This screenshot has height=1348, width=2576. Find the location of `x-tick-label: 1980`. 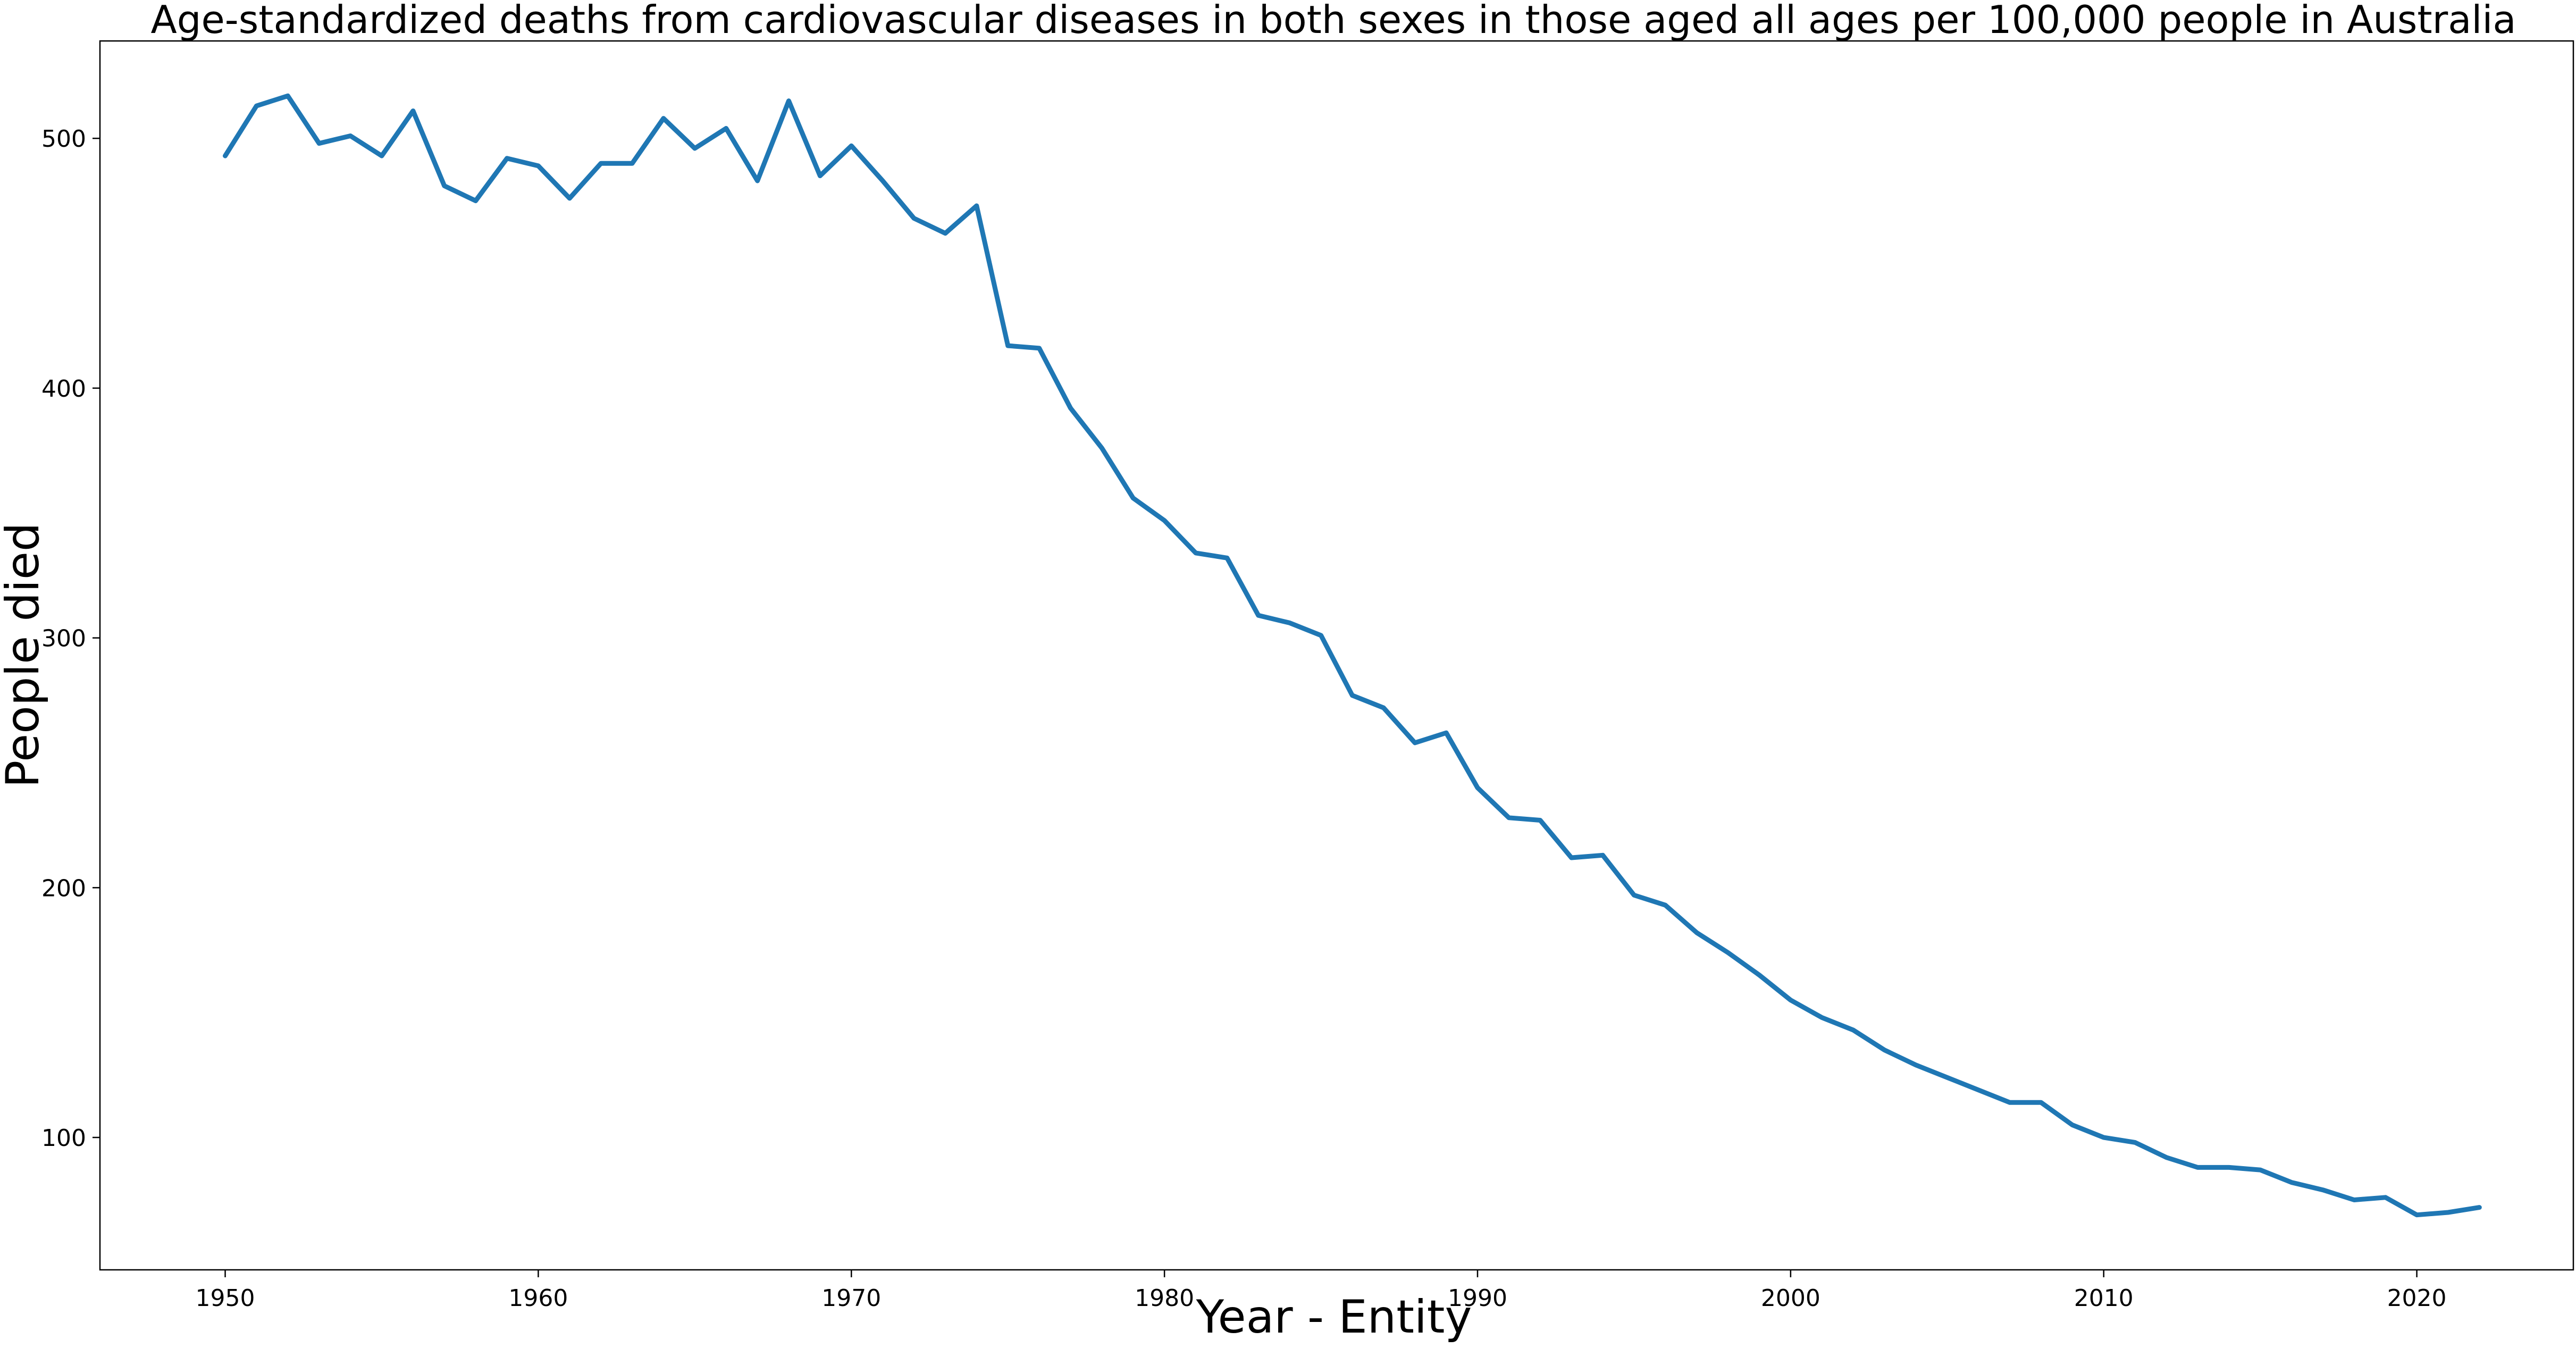

x-tick-label: 1980 is located at coordinates (1164, 1298).